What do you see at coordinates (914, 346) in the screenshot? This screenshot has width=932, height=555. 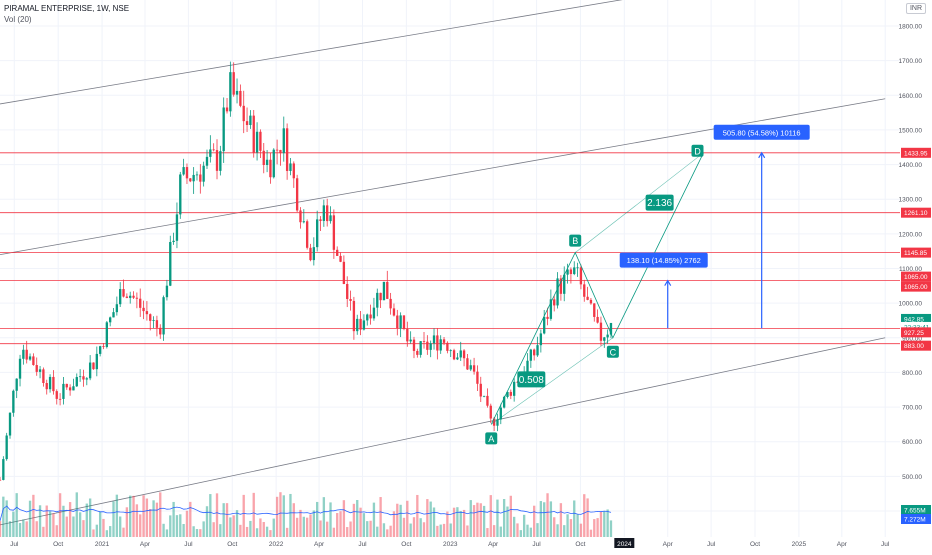 I see `price-badge-label: 883.00` at bounding box center [914, 346].